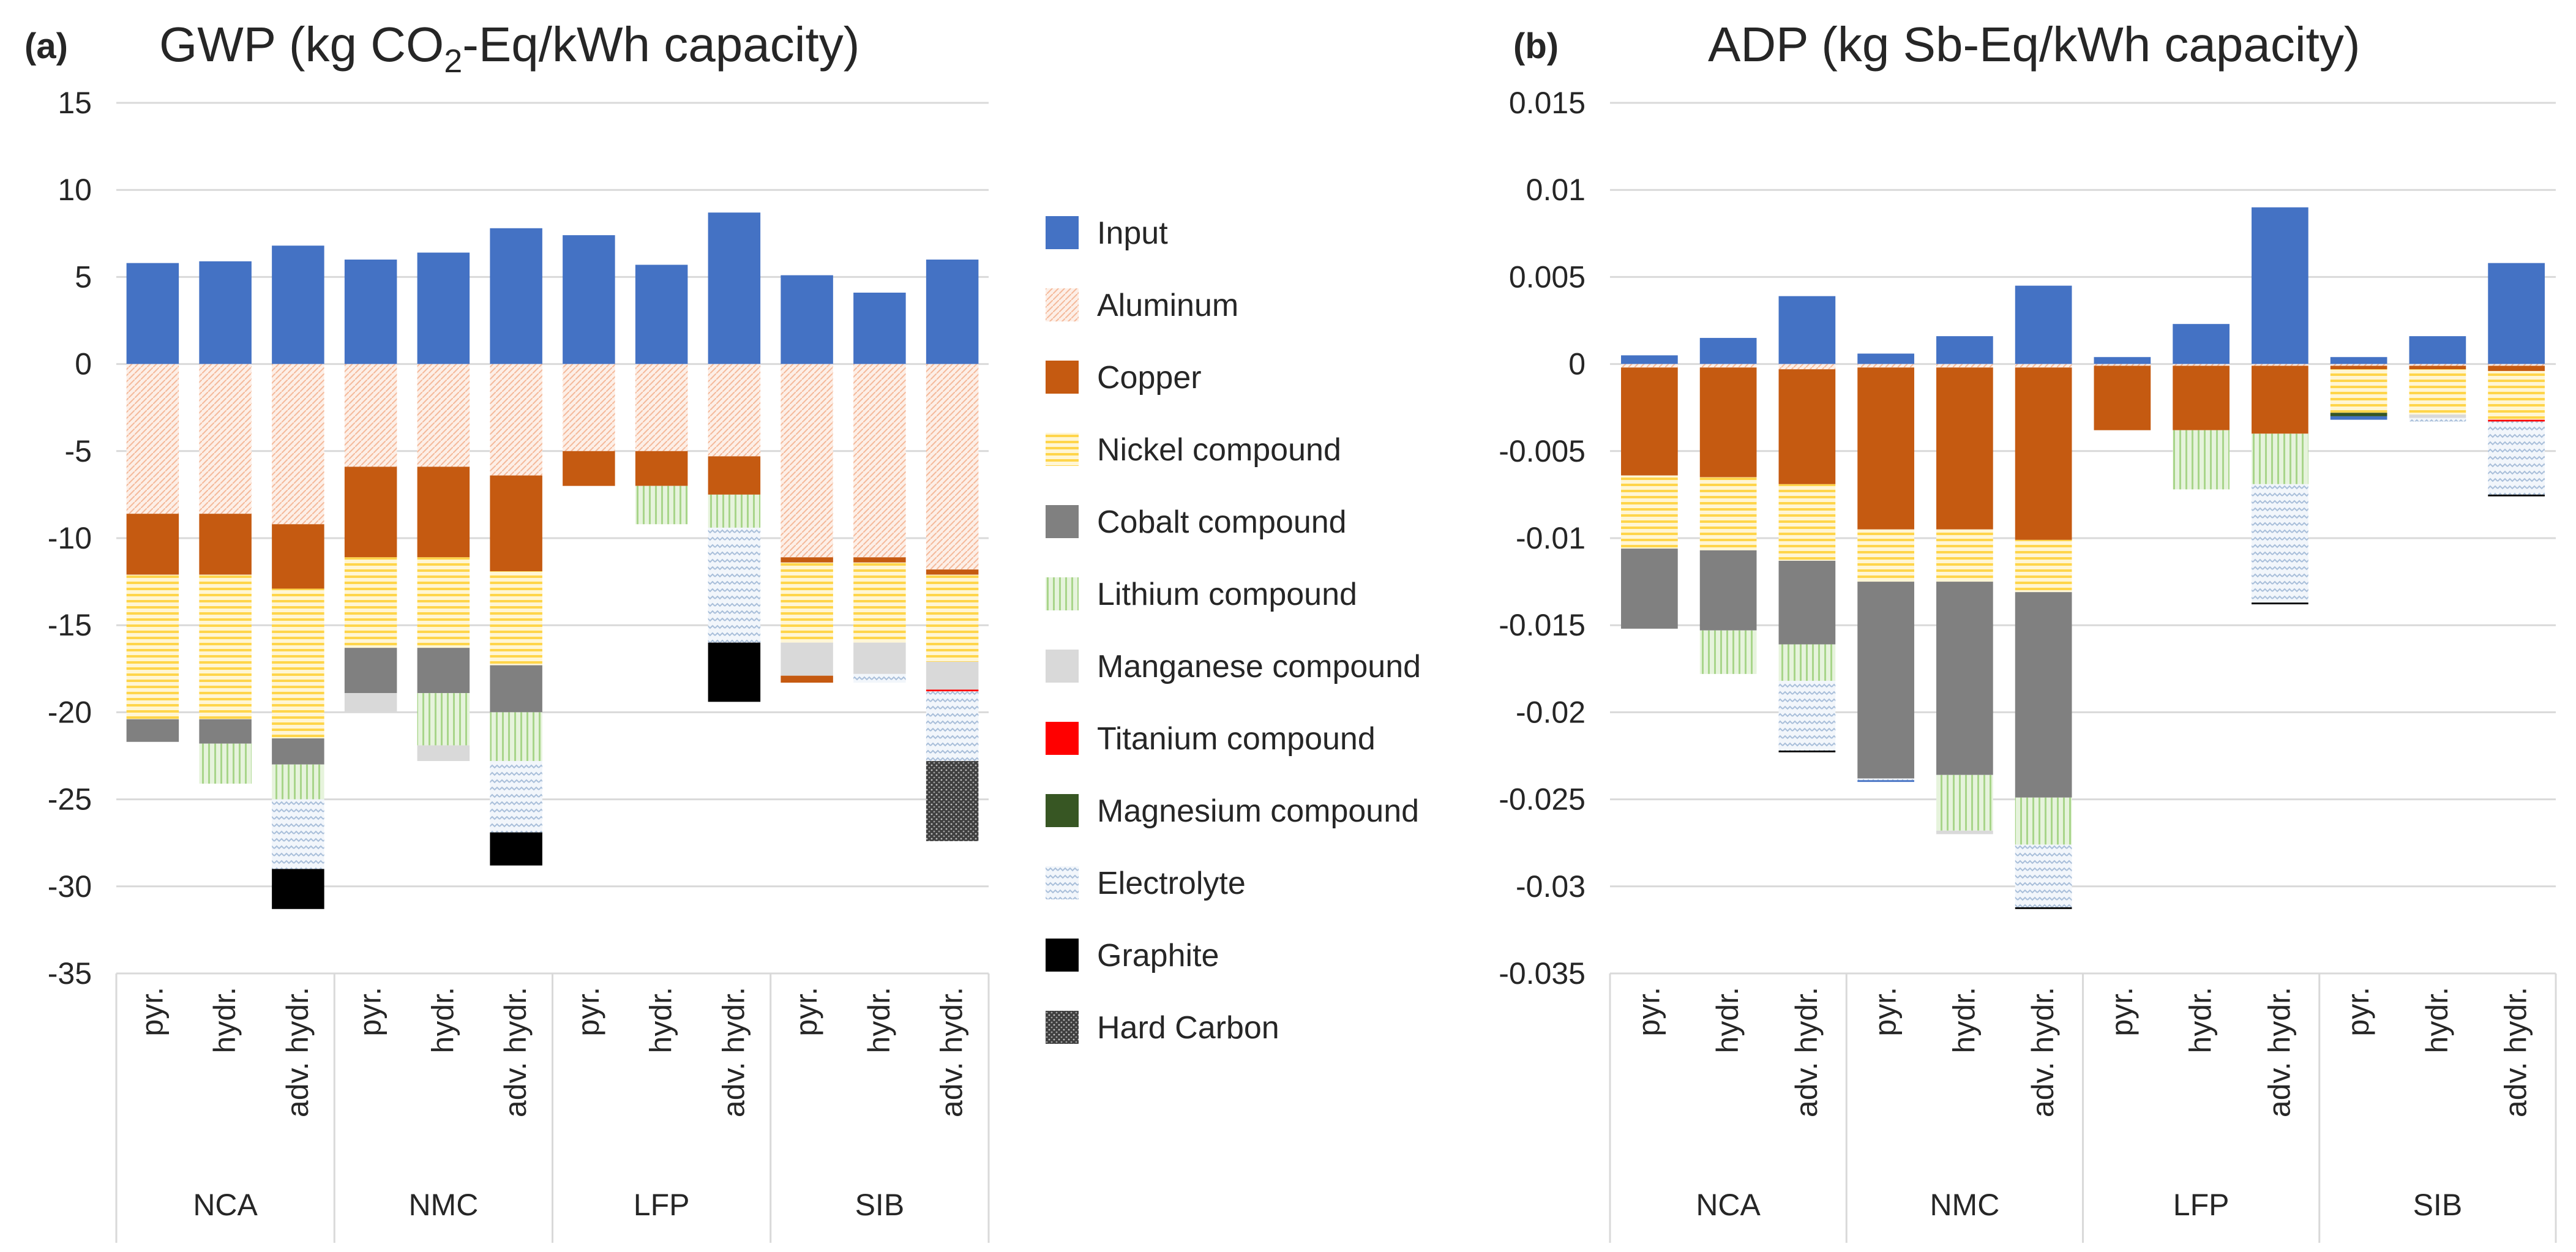 The height and width of the screenshot is (1252, 2576). Describe the element at coordinates (1211, 739) in the screenshot. I see `legend-item-titanium-compound: Titanium compound` at that location.